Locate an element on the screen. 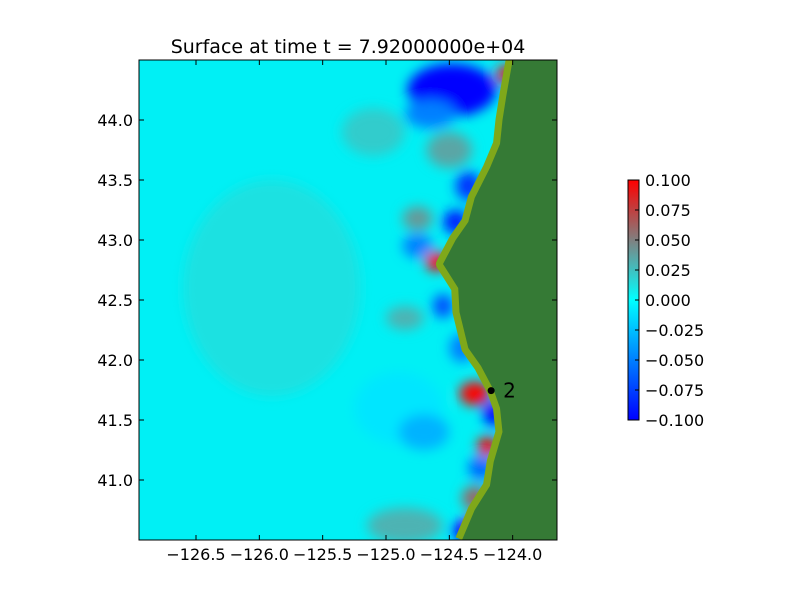 Image resolution: width=800 pixels, height=600 pixels. colorbar-tick-label: −0.050 is located at coordinates (674, 360).